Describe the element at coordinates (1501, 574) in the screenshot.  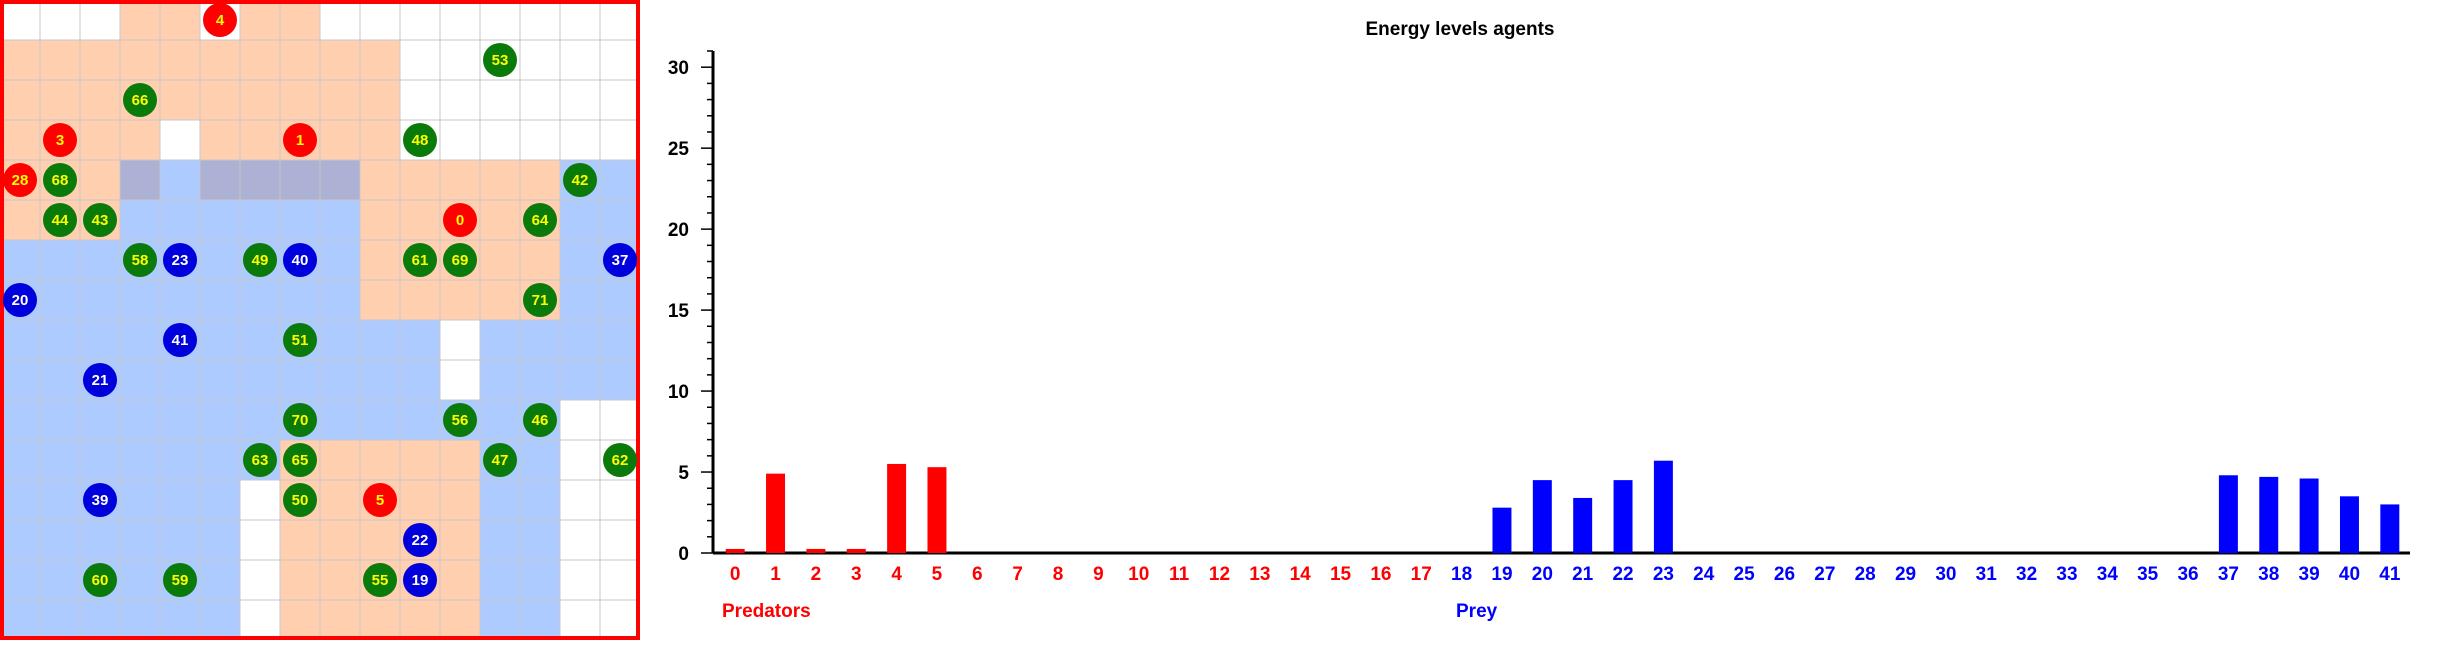
I see `x-tick-label: 19` at that location.